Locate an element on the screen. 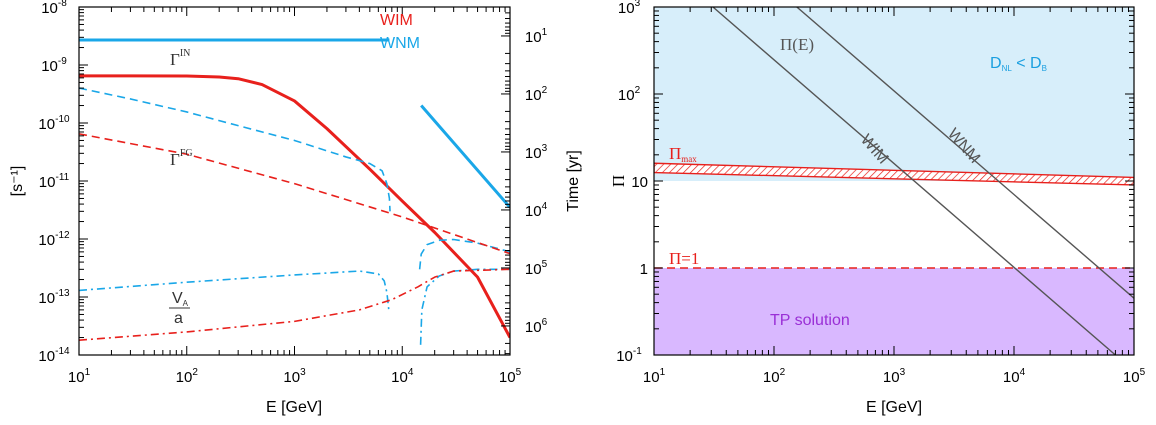 Image resolution: width=1156 pixels, height=425 pixels. right-x-tick-label-4: 10⁵ is located at coordinates (1134, 376).